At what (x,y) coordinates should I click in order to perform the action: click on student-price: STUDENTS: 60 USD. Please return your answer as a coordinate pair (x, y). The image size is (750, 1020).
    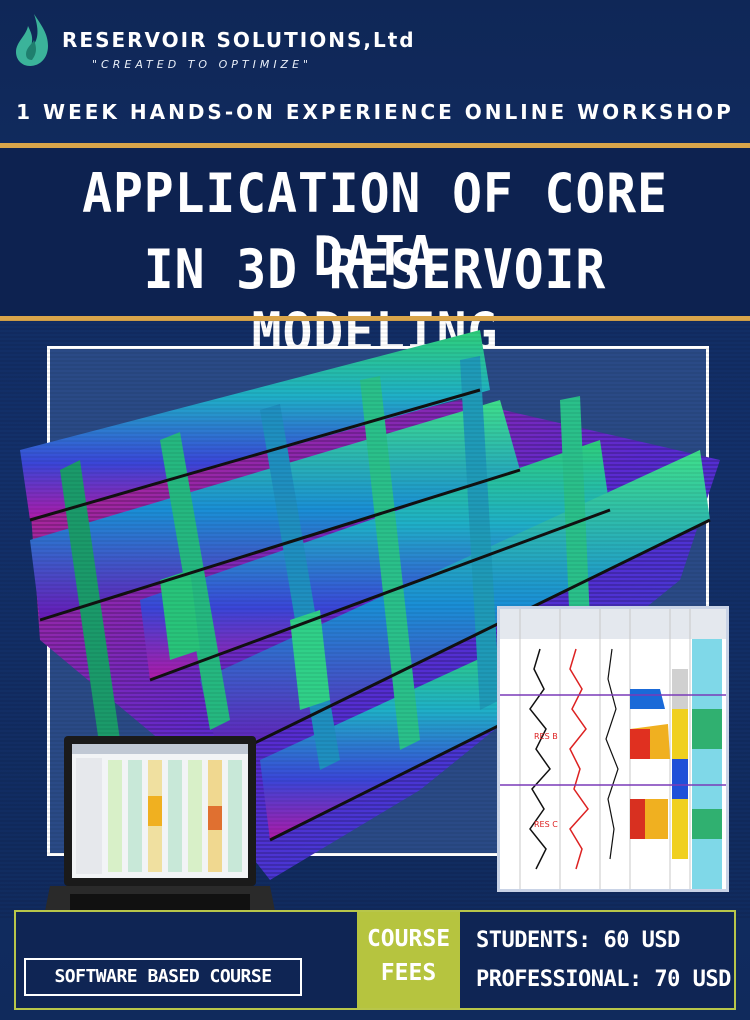
    Looking at the image, I should click on (578, 940).